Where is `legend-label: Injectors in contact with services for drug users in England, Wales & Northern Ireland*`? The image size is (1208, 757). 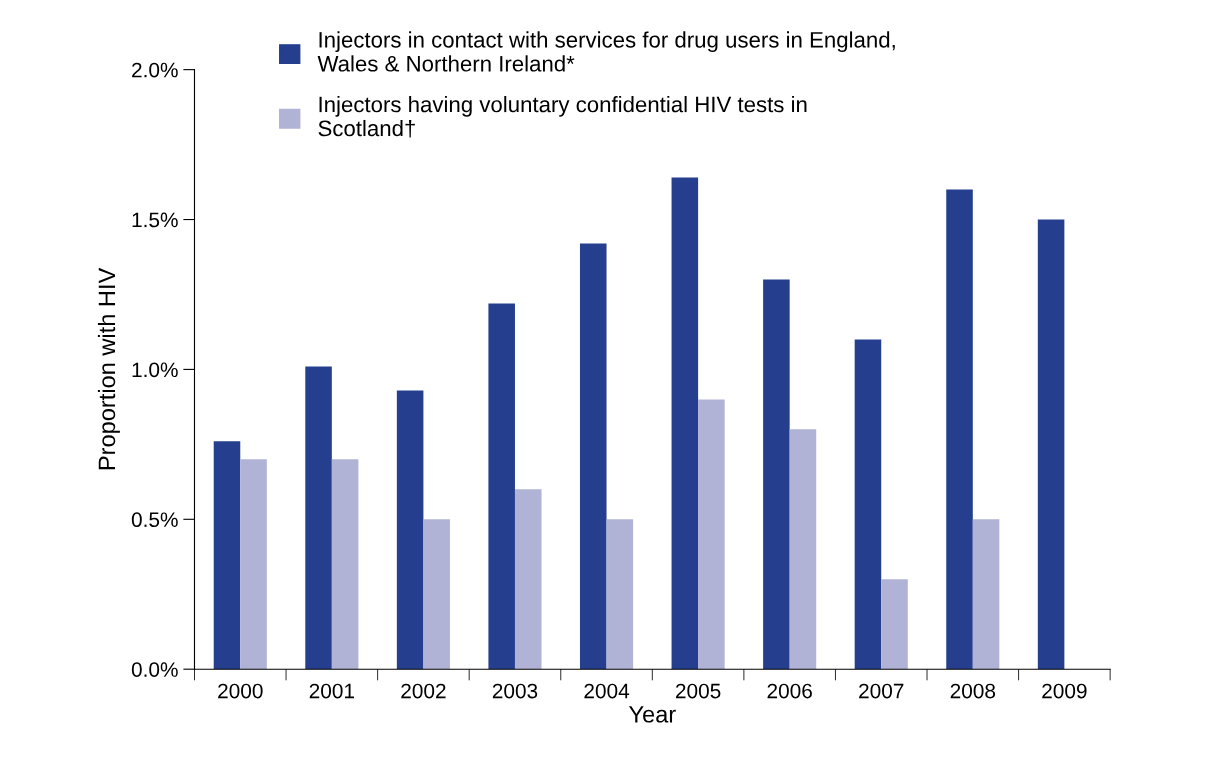
legend-label: Injectors in contact with services for drug users in England, Wales & Northern Ireland* is located at coordinates (606, 51).